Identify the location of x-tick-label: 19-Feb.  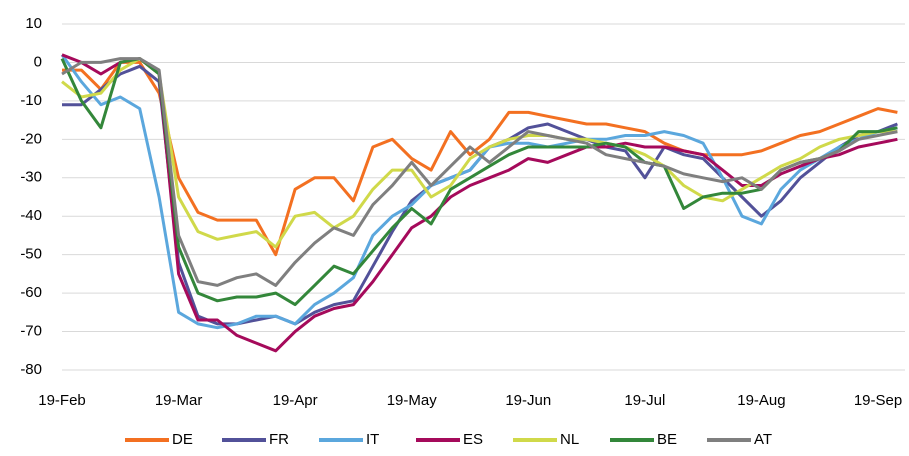
(62, 400).